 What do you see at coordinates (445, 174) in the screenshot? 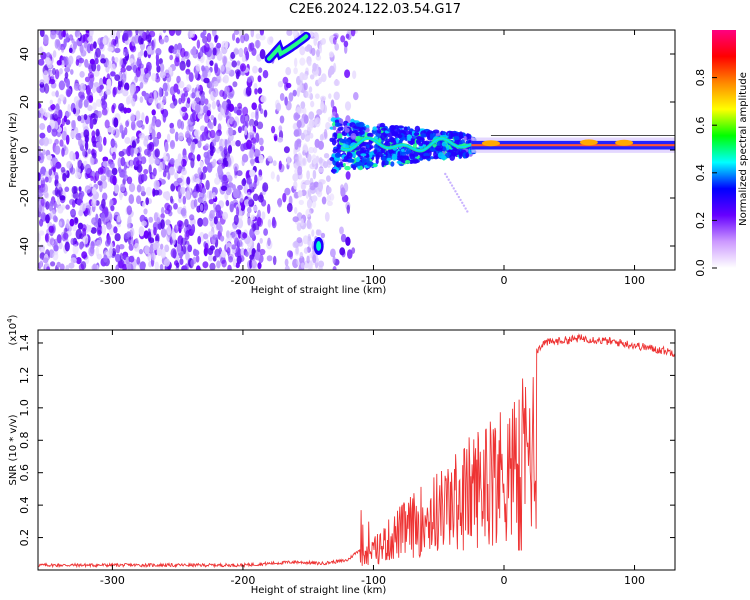
I see `trail-dot` at bounding box center [445, 174].